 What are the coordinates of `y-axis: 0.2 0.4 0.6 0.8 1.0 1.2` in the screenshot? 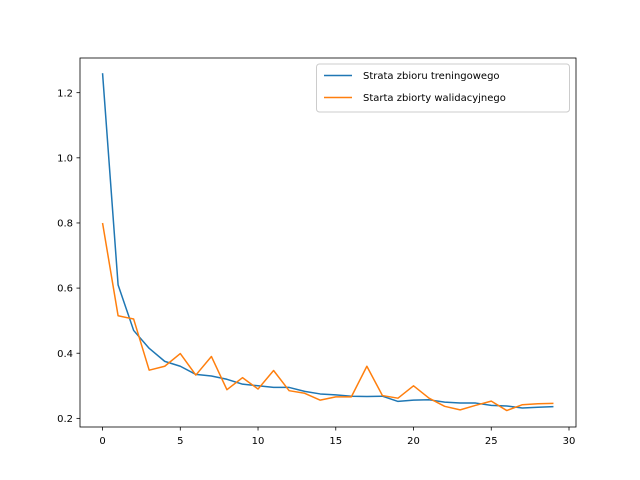 It's located at (68, 256).